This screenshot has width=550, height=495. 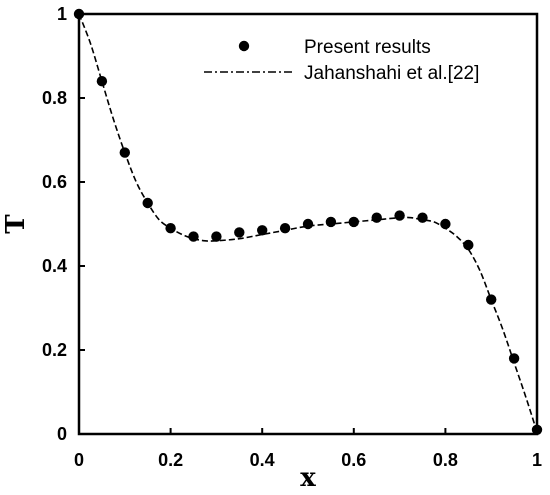 I want to click on x-tick-label: 0.2, so click(x=170, y=460).